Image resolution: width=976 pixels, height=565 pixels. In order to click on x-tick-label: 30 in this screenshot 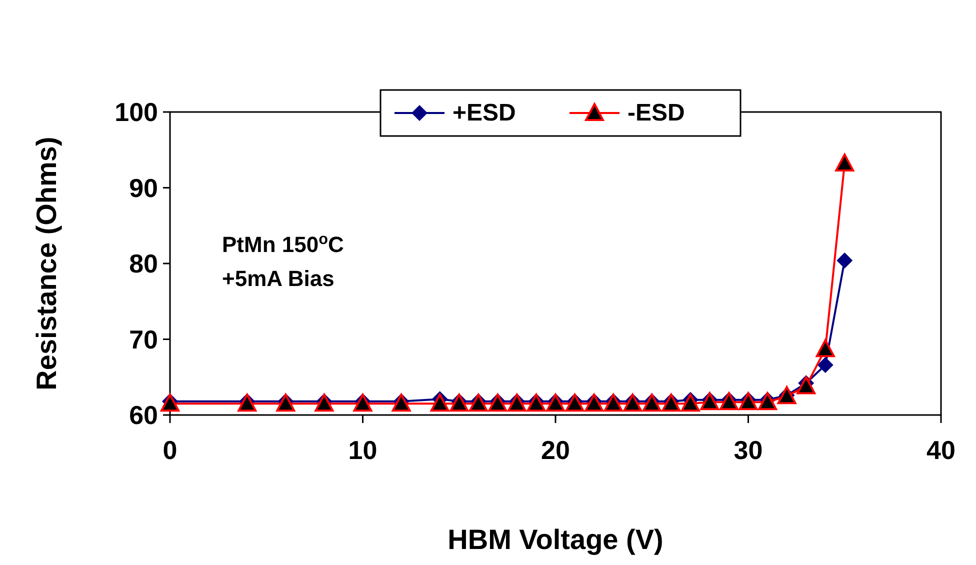, I will do `click(748, 450)`.